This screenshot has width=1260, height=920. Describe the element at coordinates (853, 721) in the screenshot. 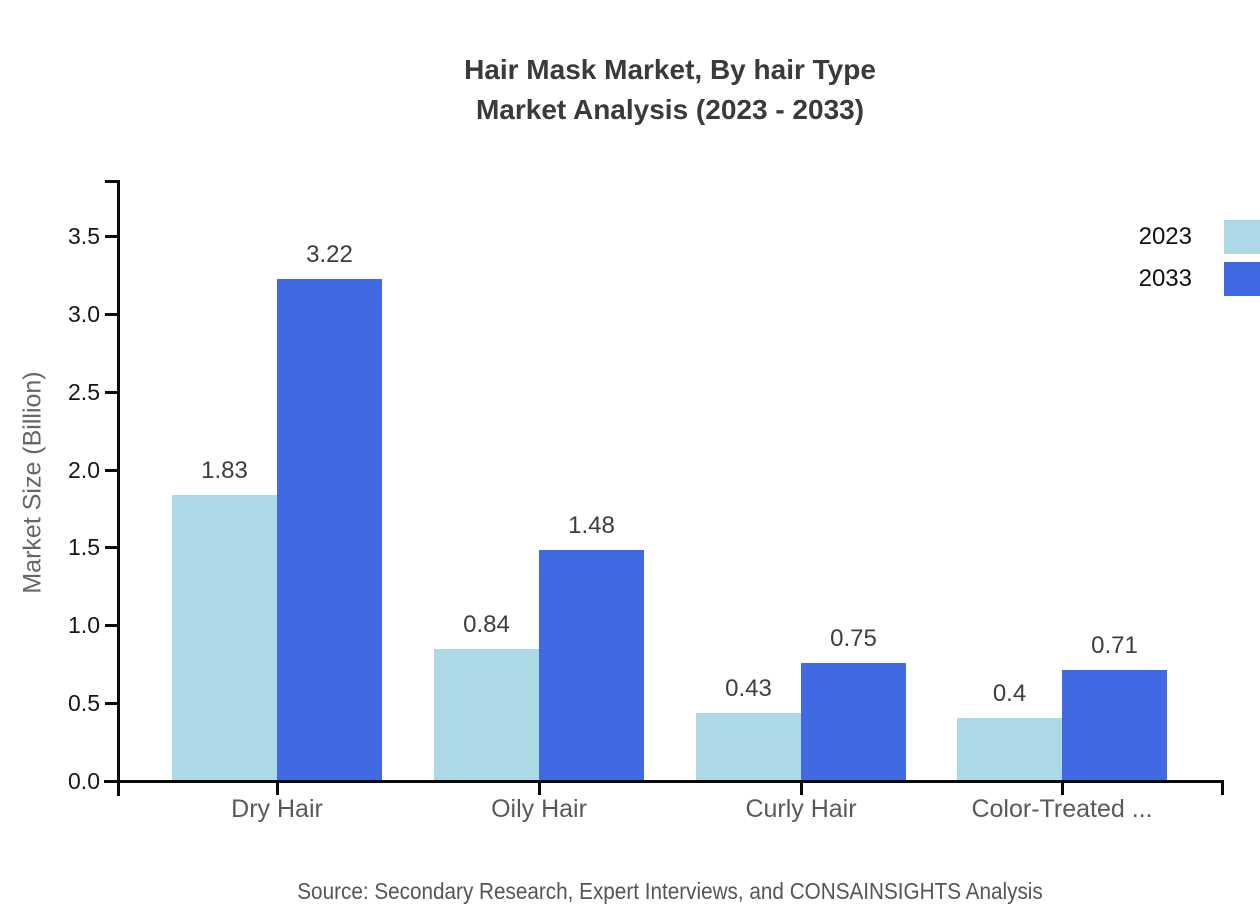

I see `bar-2033-curly-hair` at that location.